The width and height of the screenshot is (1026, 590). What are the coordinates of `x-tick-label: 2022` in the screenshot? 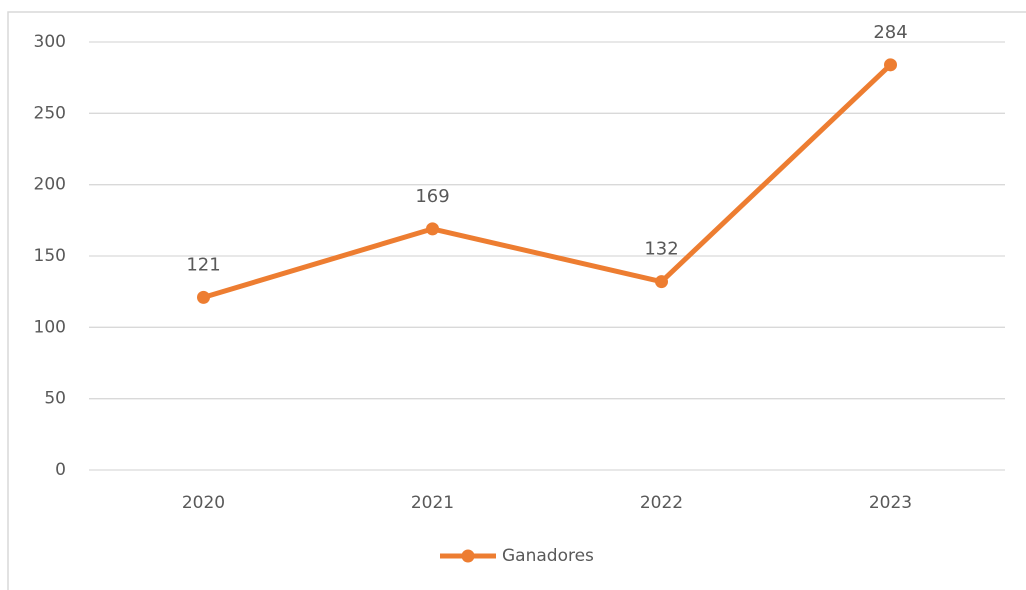 It's located at (661, 503).